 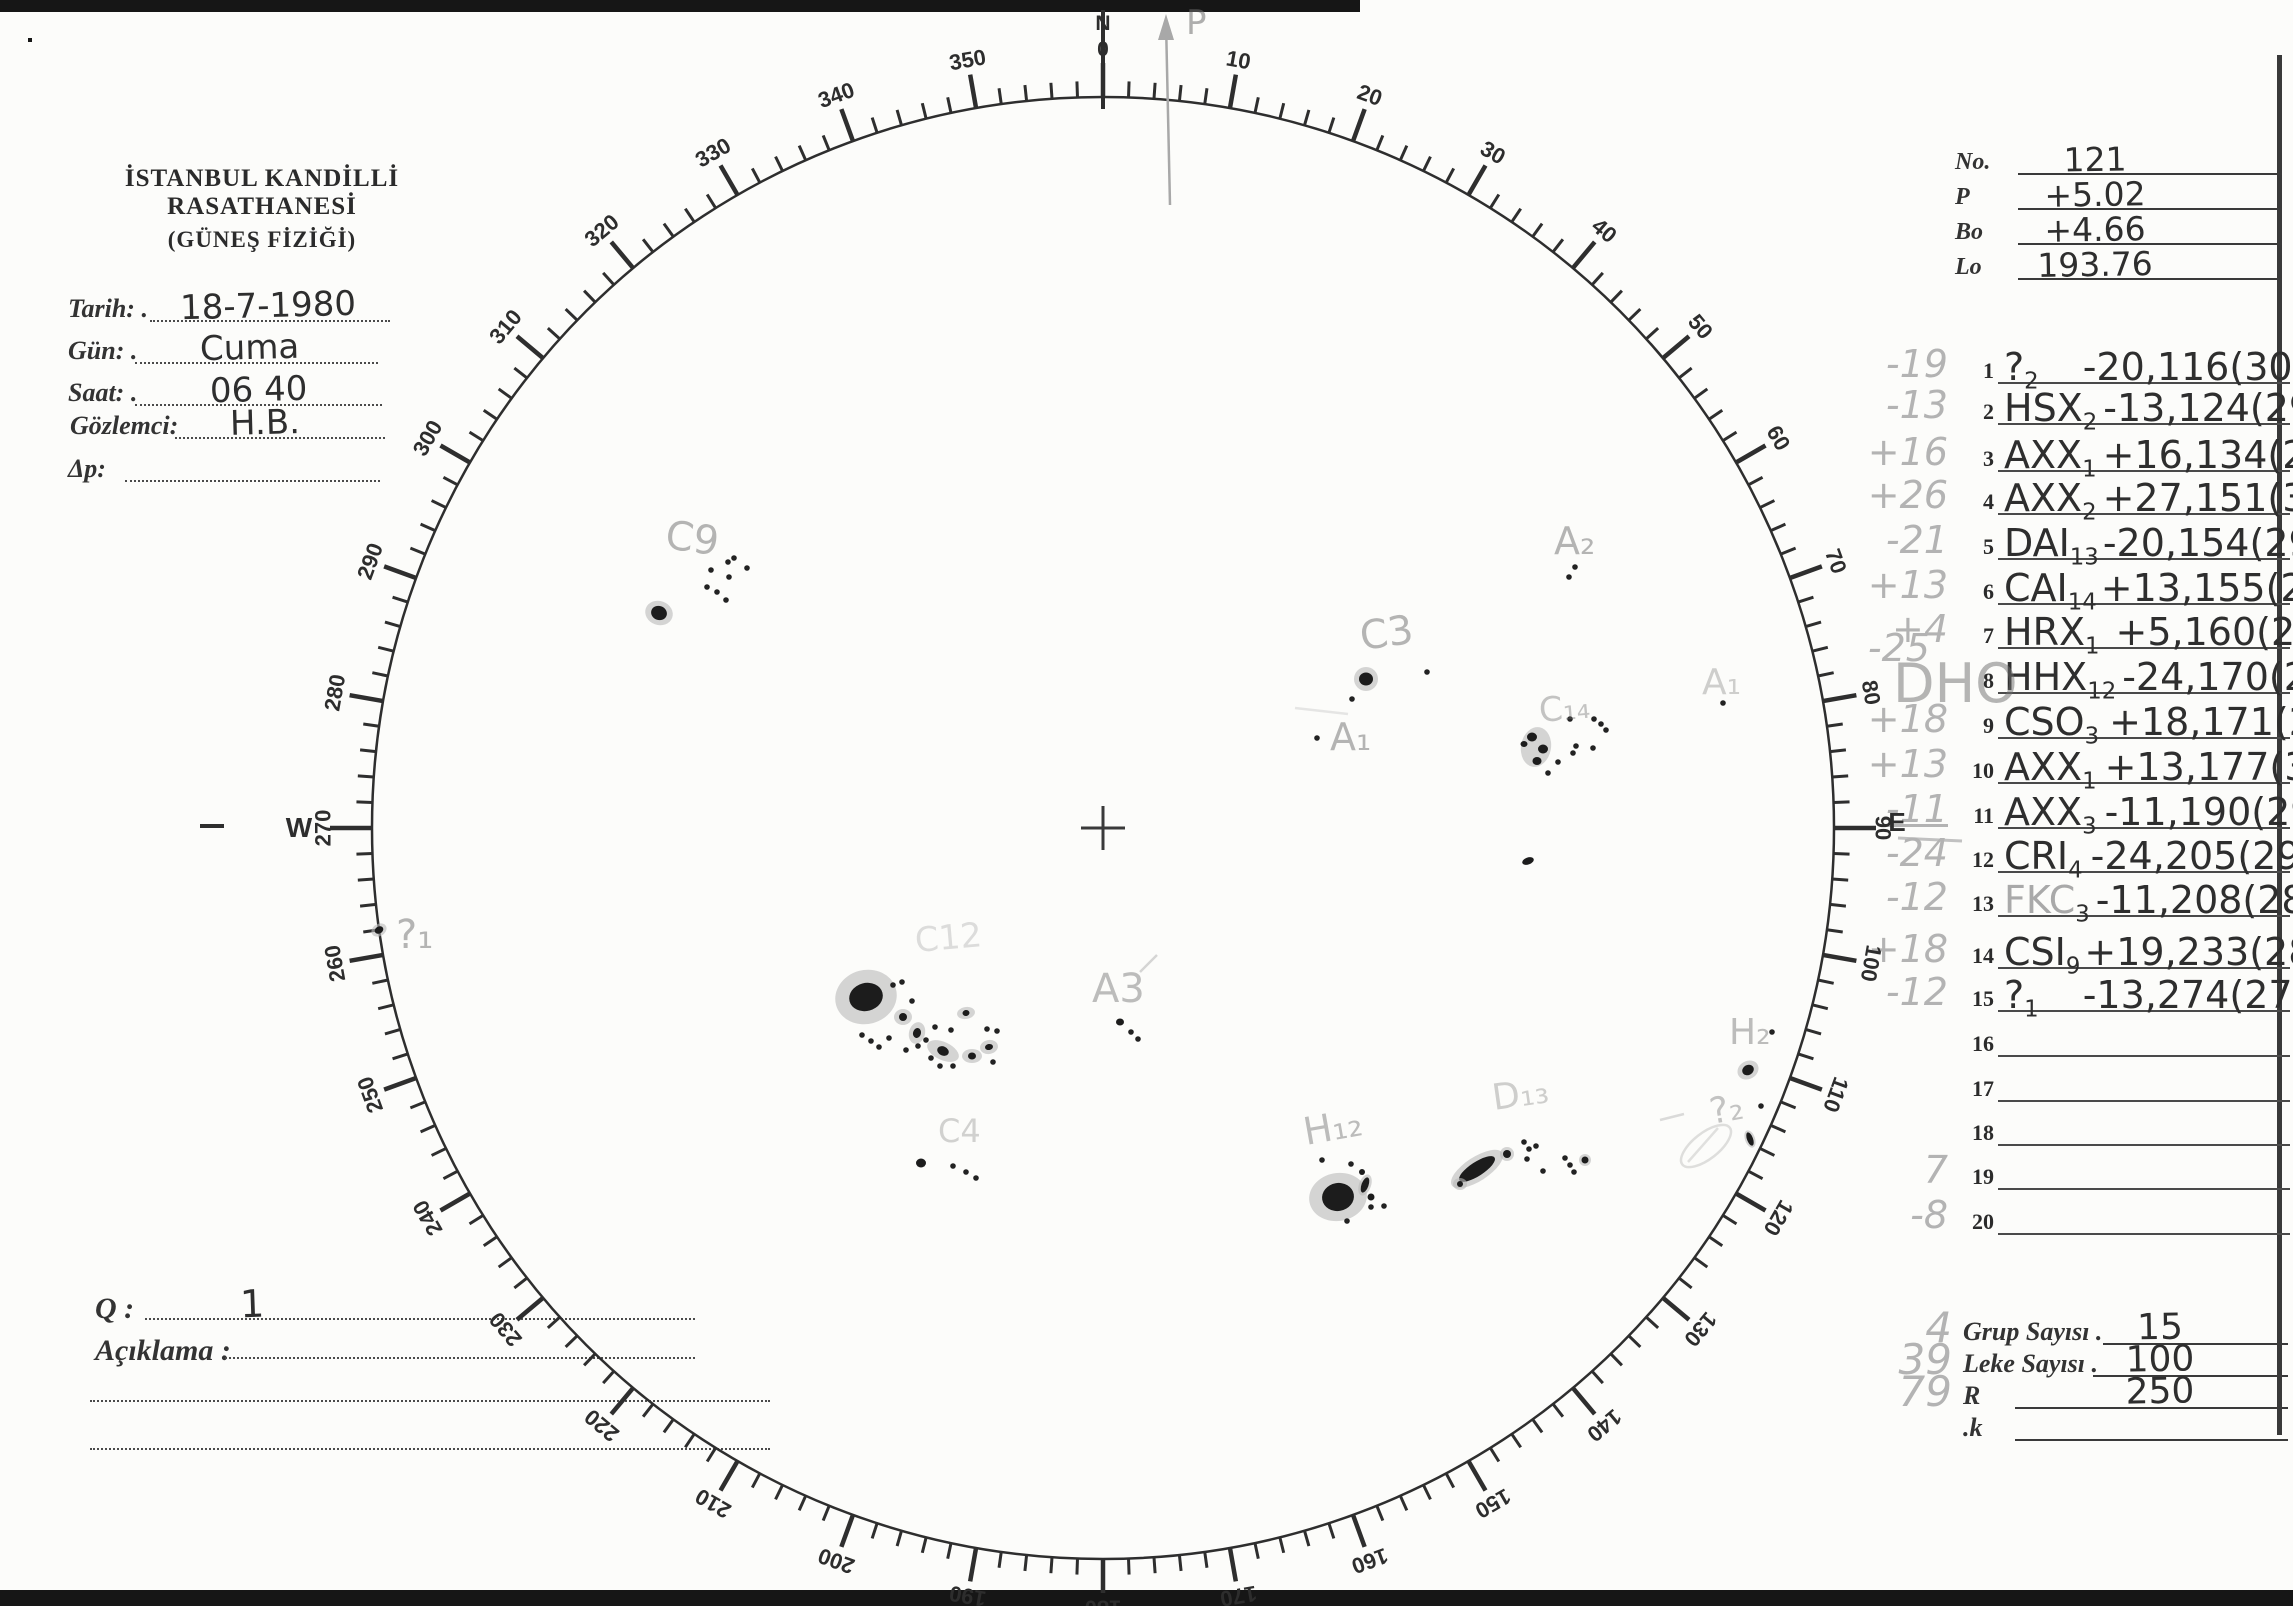 What do you see at coordinates (2037, 543) in the screenshot?
I see `group-code: DAI` at bounding box center [2037, 543].